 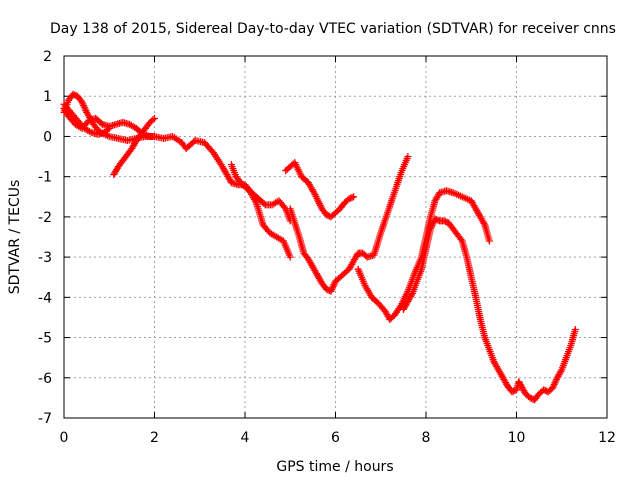 What do you see at coordinates (64, 438) in the screenshot?
I see `x-tick-label: 0` at bounding box center [64, 438].